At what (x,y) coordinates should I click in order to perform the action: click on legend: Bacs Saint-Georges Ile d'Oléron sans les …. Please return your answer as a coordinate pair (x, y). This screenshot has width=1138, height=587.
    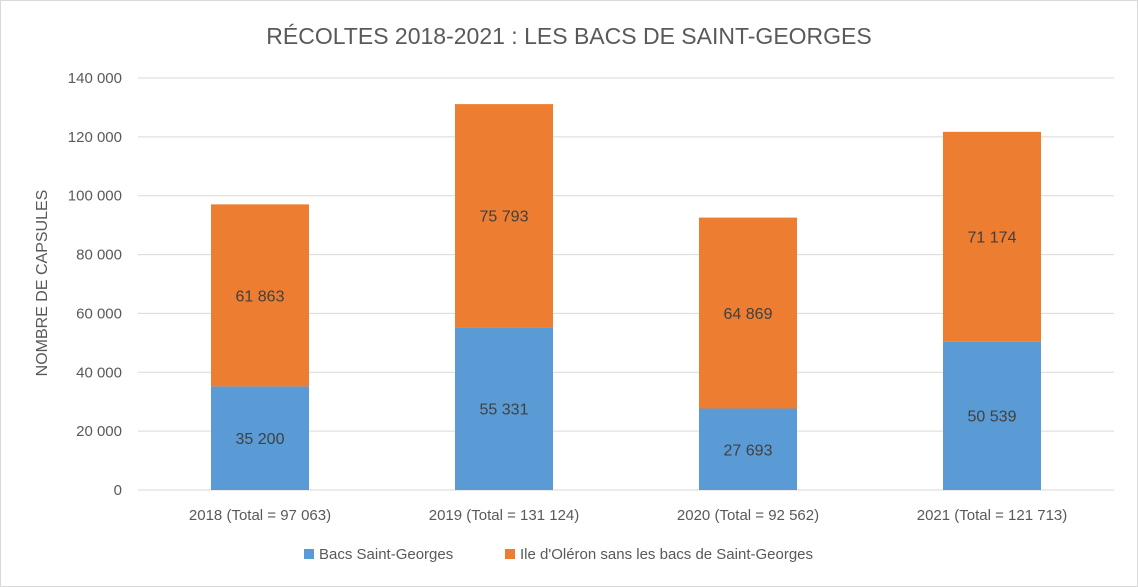
    Looking at the image, I should click on (558, 554).